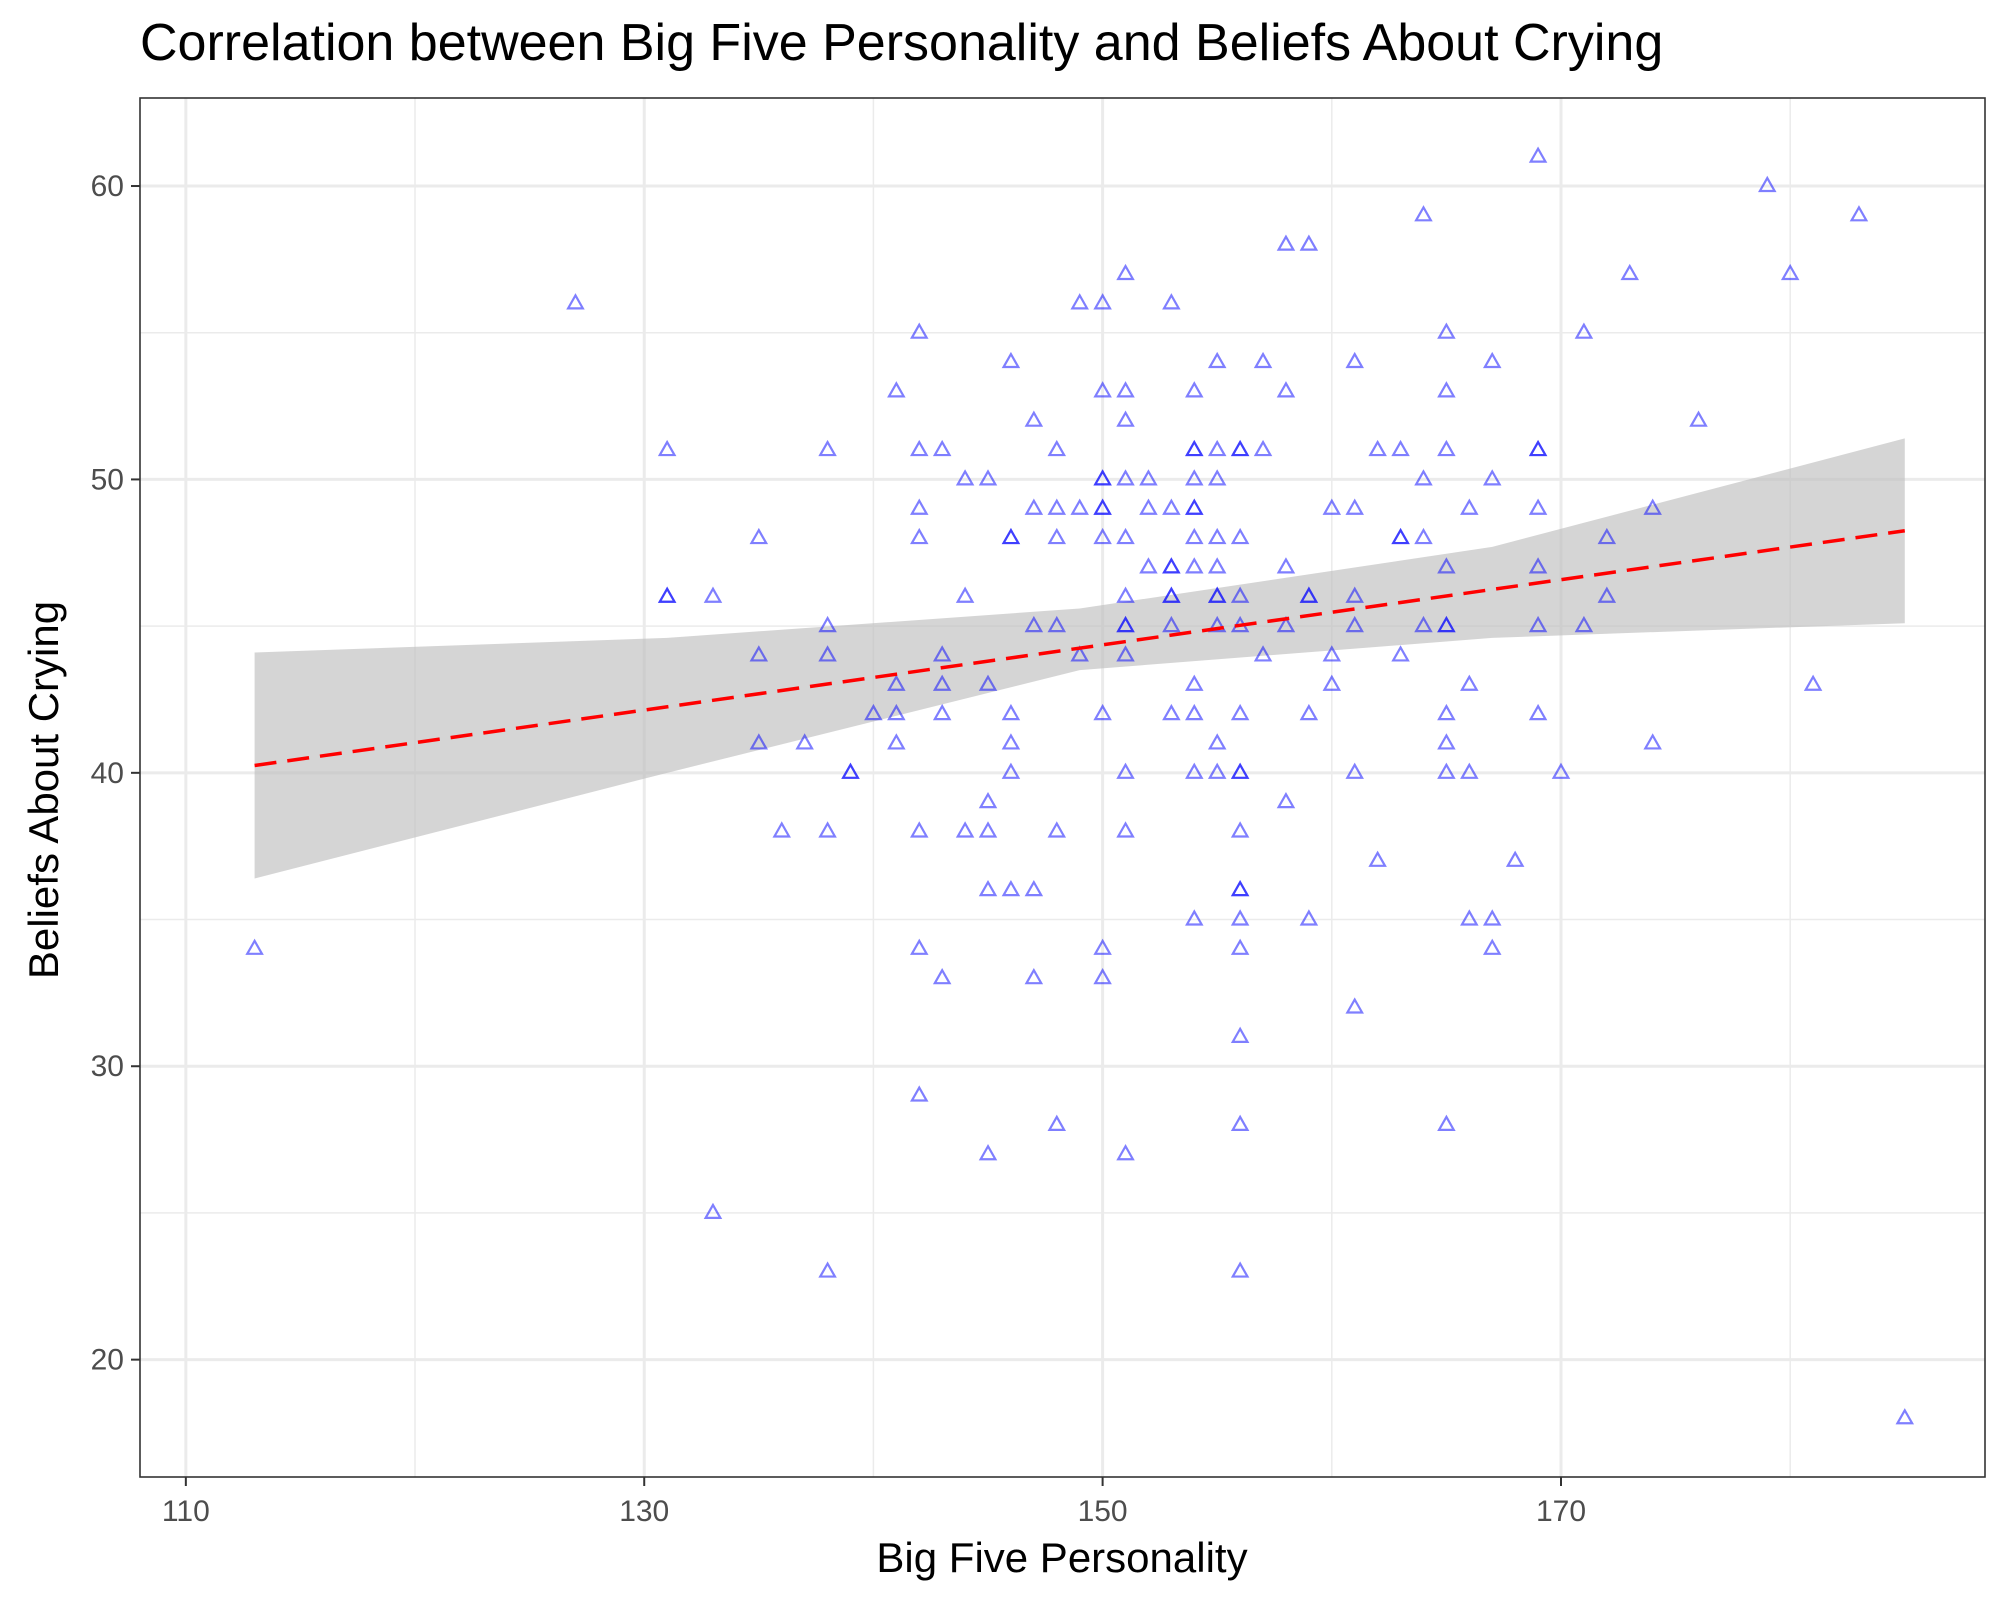  I want to click on y-axis-title: Beliefs About Crying, so click(43, 790).